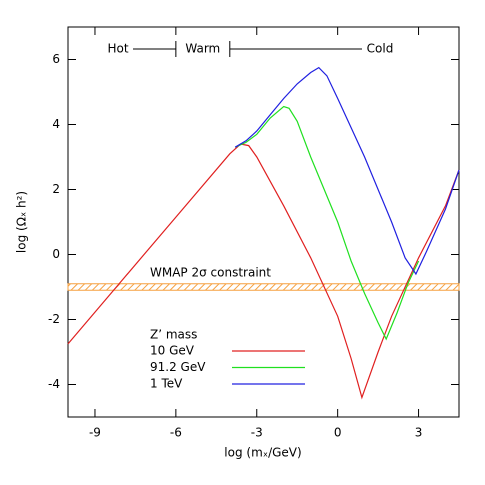 This screenshot has height=485, width=485. Describe the element at coordinates (95, 433) in the screenshot. I see `x-tick-label: -9` at that location.